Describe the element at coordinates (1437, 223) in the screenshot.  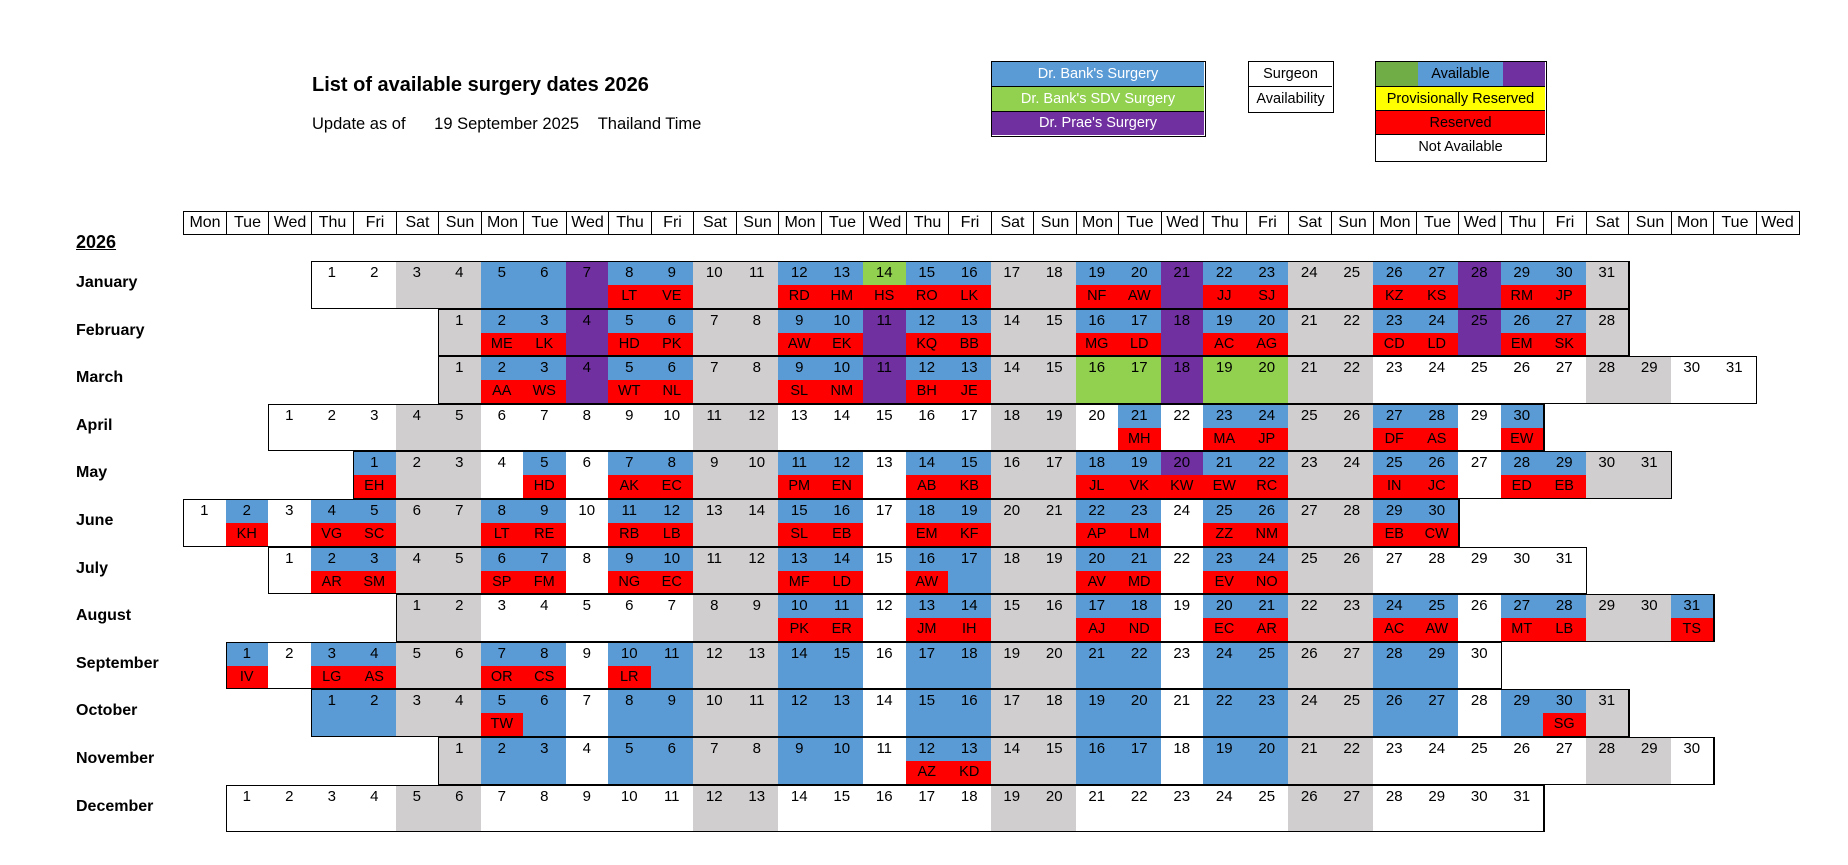
I see `weekday-header: Tue` at that location.